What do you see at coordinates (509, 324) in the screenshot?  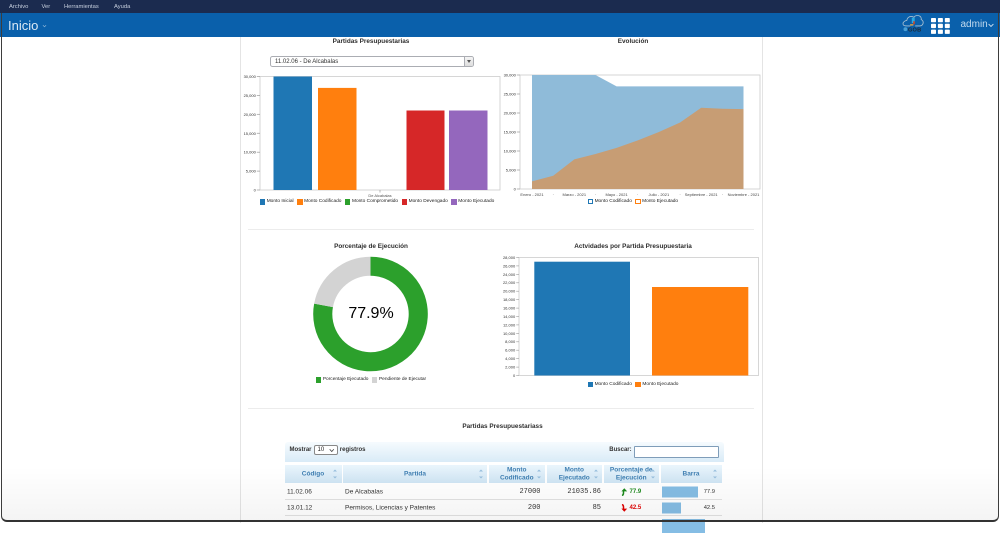 I see `svg-text: 12,000` at bounding box center [509, 324].